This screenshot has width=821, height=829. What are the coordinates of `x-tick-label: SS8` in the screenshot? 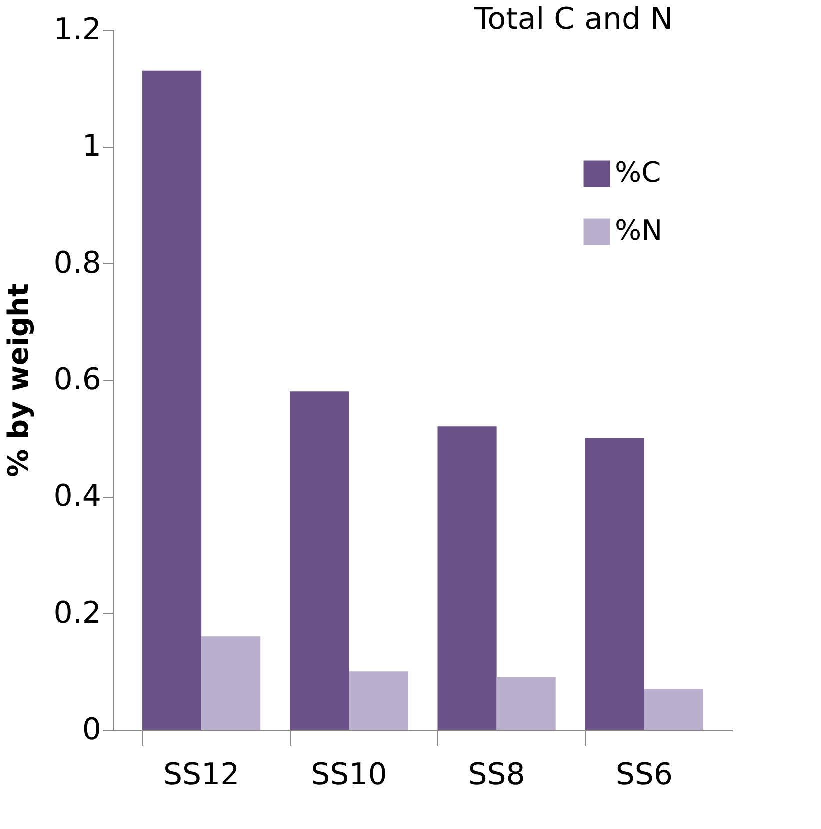 It's located at (497, 775).